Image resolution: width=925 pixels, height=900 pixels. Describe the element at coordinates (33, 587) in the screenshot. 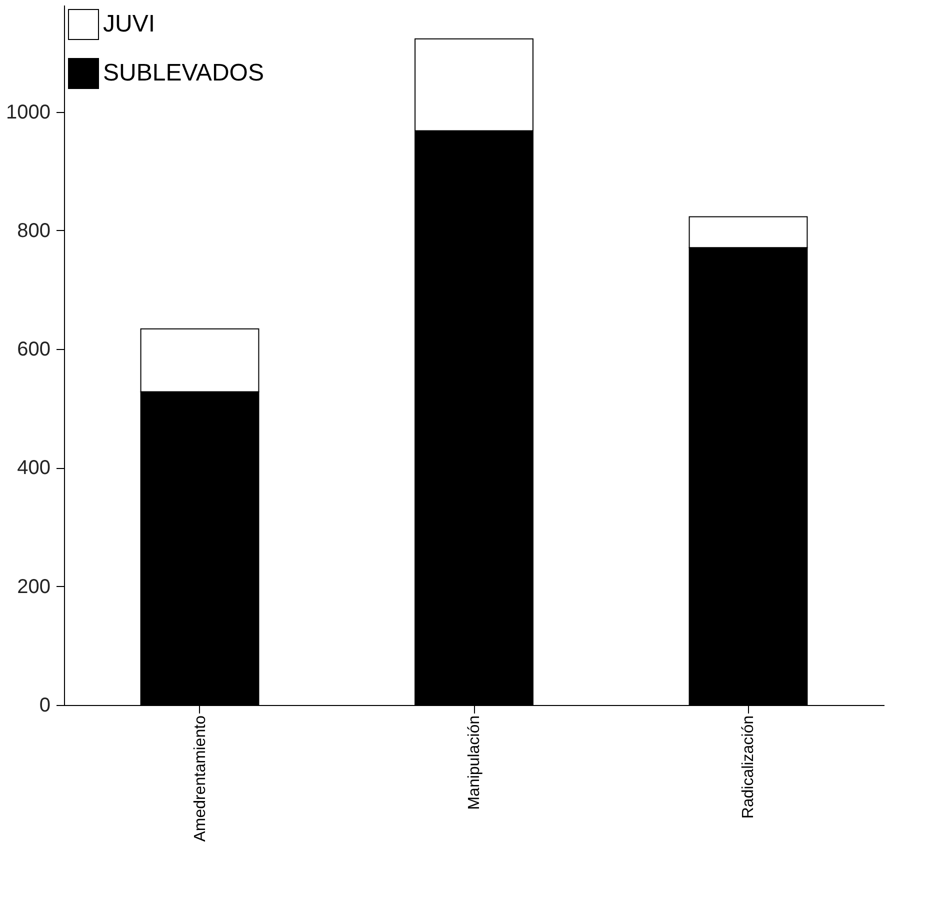

I see `y-tick-label: 200` at that location.